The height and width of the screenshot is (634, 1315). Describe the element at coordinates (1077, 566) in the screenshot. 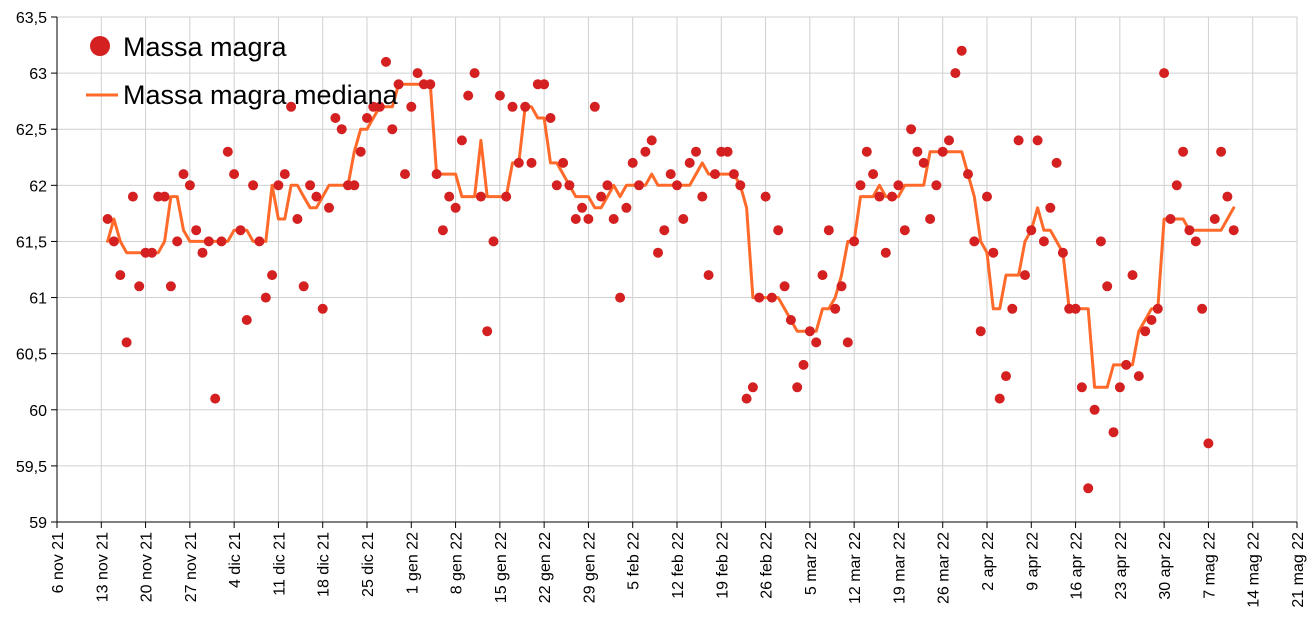

I see `x-tick-label: 16 apr 22` at that location.